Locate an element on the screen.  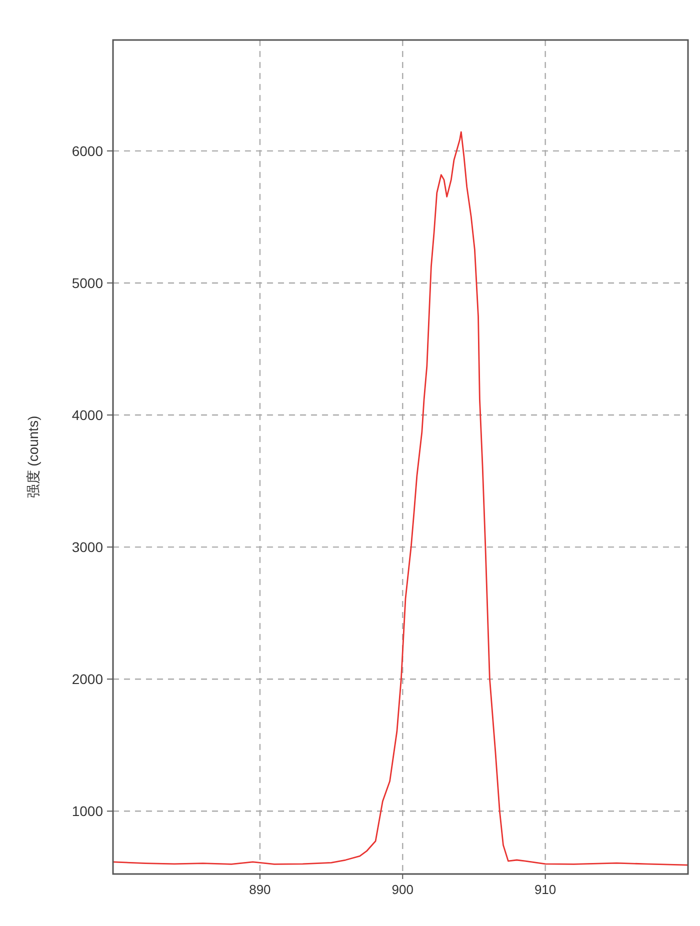
x-tick-label: 890 is located at coordinates (260, 889).